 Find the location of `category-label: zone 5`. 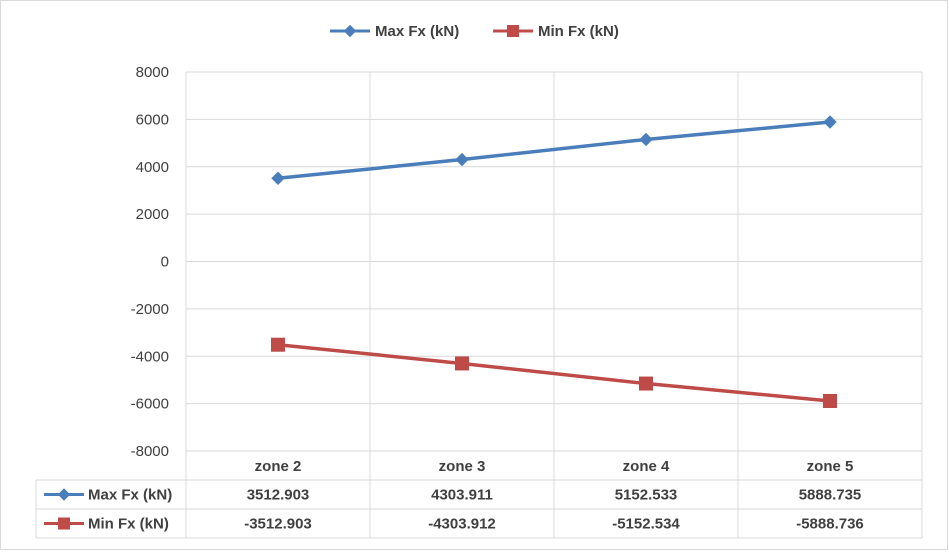

category-label: zone 5 is located at coordinates (830, 466).